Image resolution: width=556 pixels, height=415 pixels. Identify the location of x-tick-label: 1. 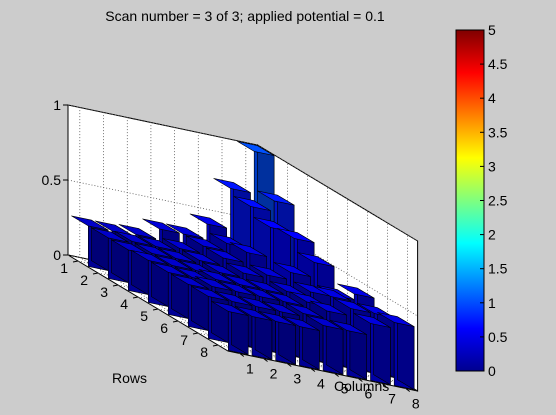
(250, 369).